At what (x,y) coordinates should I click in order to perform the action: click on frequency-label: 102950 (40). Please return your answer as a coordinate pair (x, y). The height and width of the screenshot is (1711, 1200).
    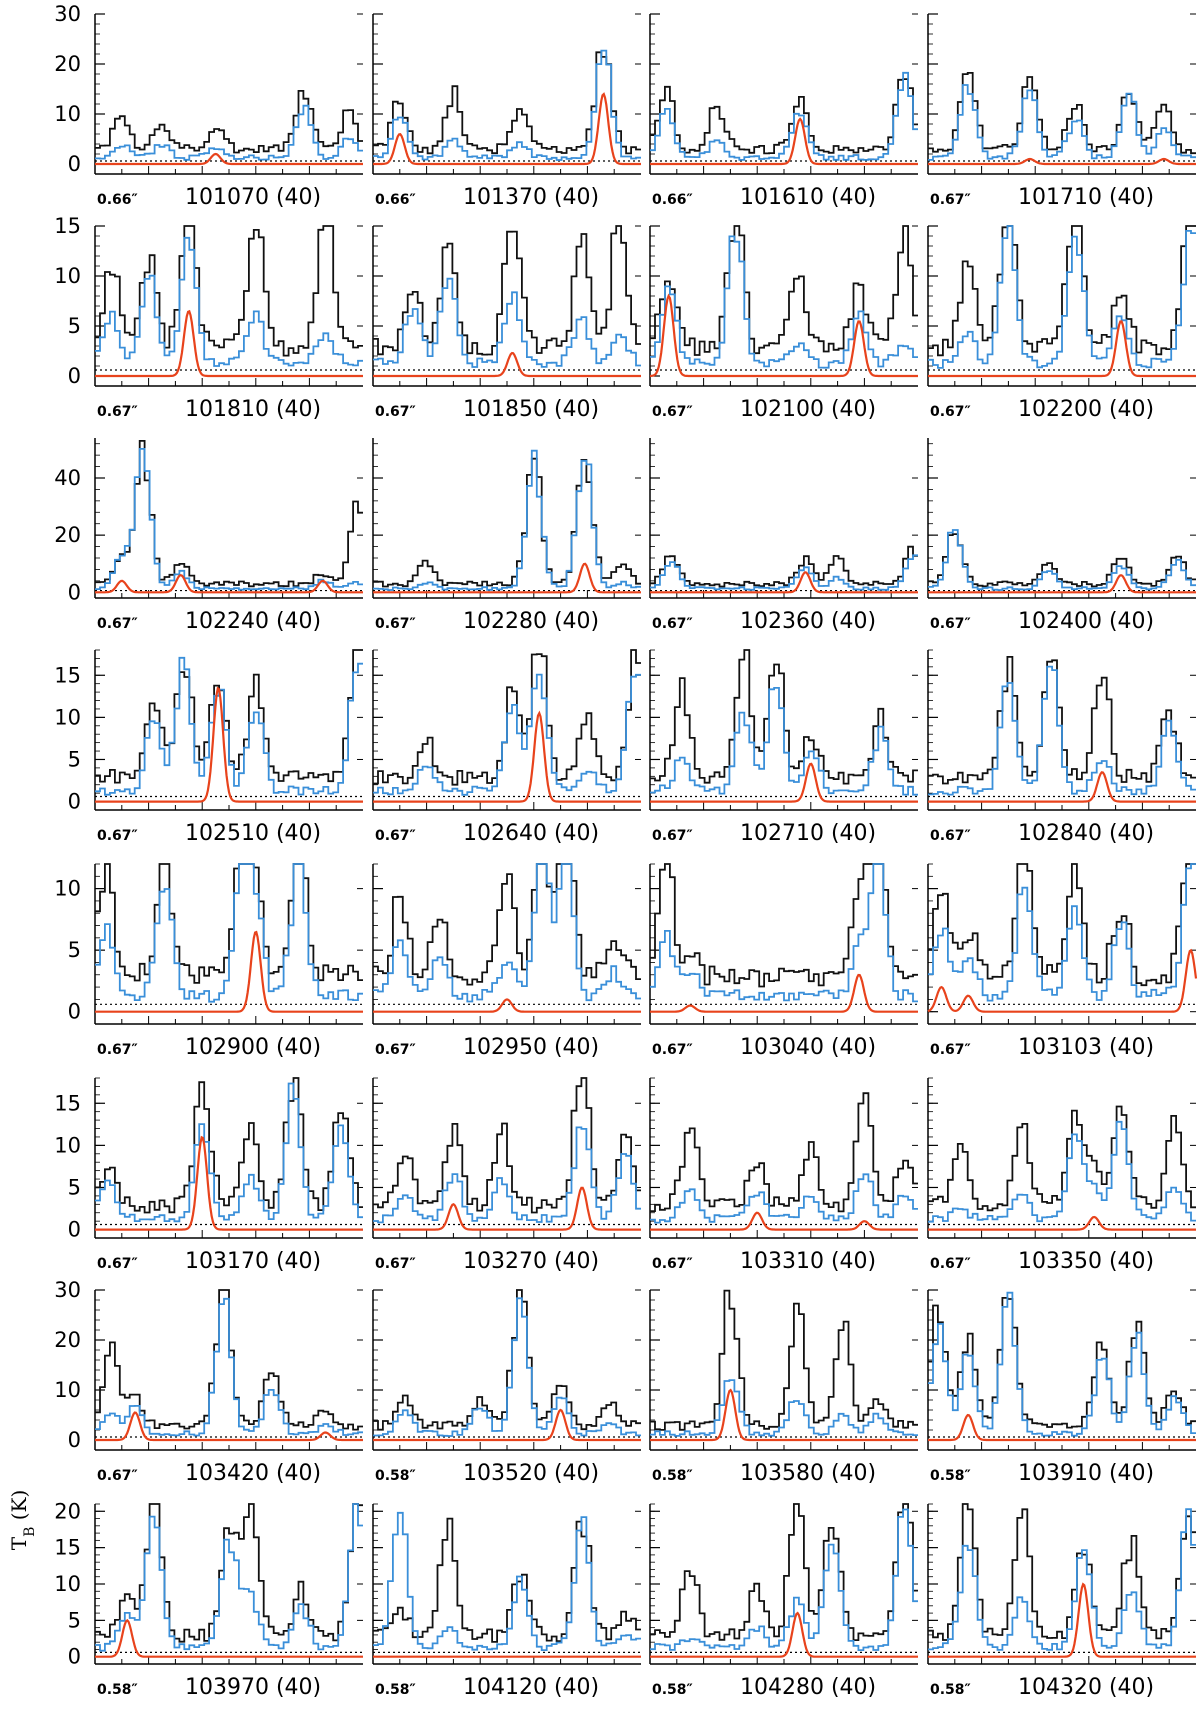
    Looking at the image, I should click on (531, 1047).